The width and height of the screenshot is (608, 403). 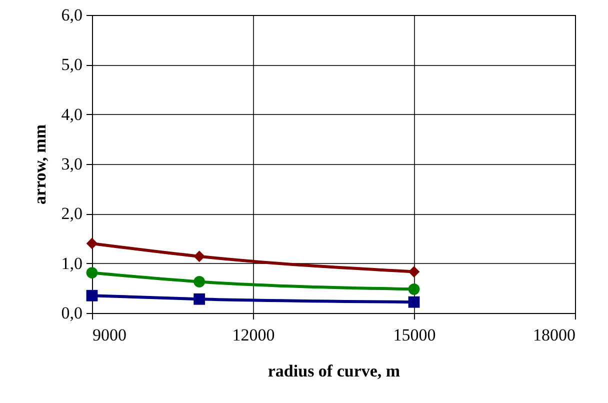 What do you see at coordinates (109, 335) in the screenshot?
I see `x-tick-label: 9000` at bounding box center [109, 335].